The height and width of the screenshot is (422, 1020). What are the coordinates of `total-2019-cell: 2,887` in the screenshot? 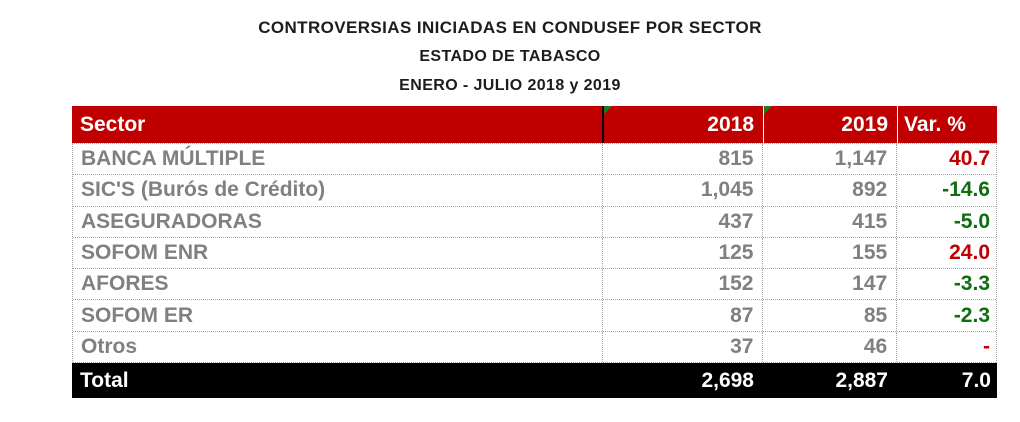 It's located at (861, 380).